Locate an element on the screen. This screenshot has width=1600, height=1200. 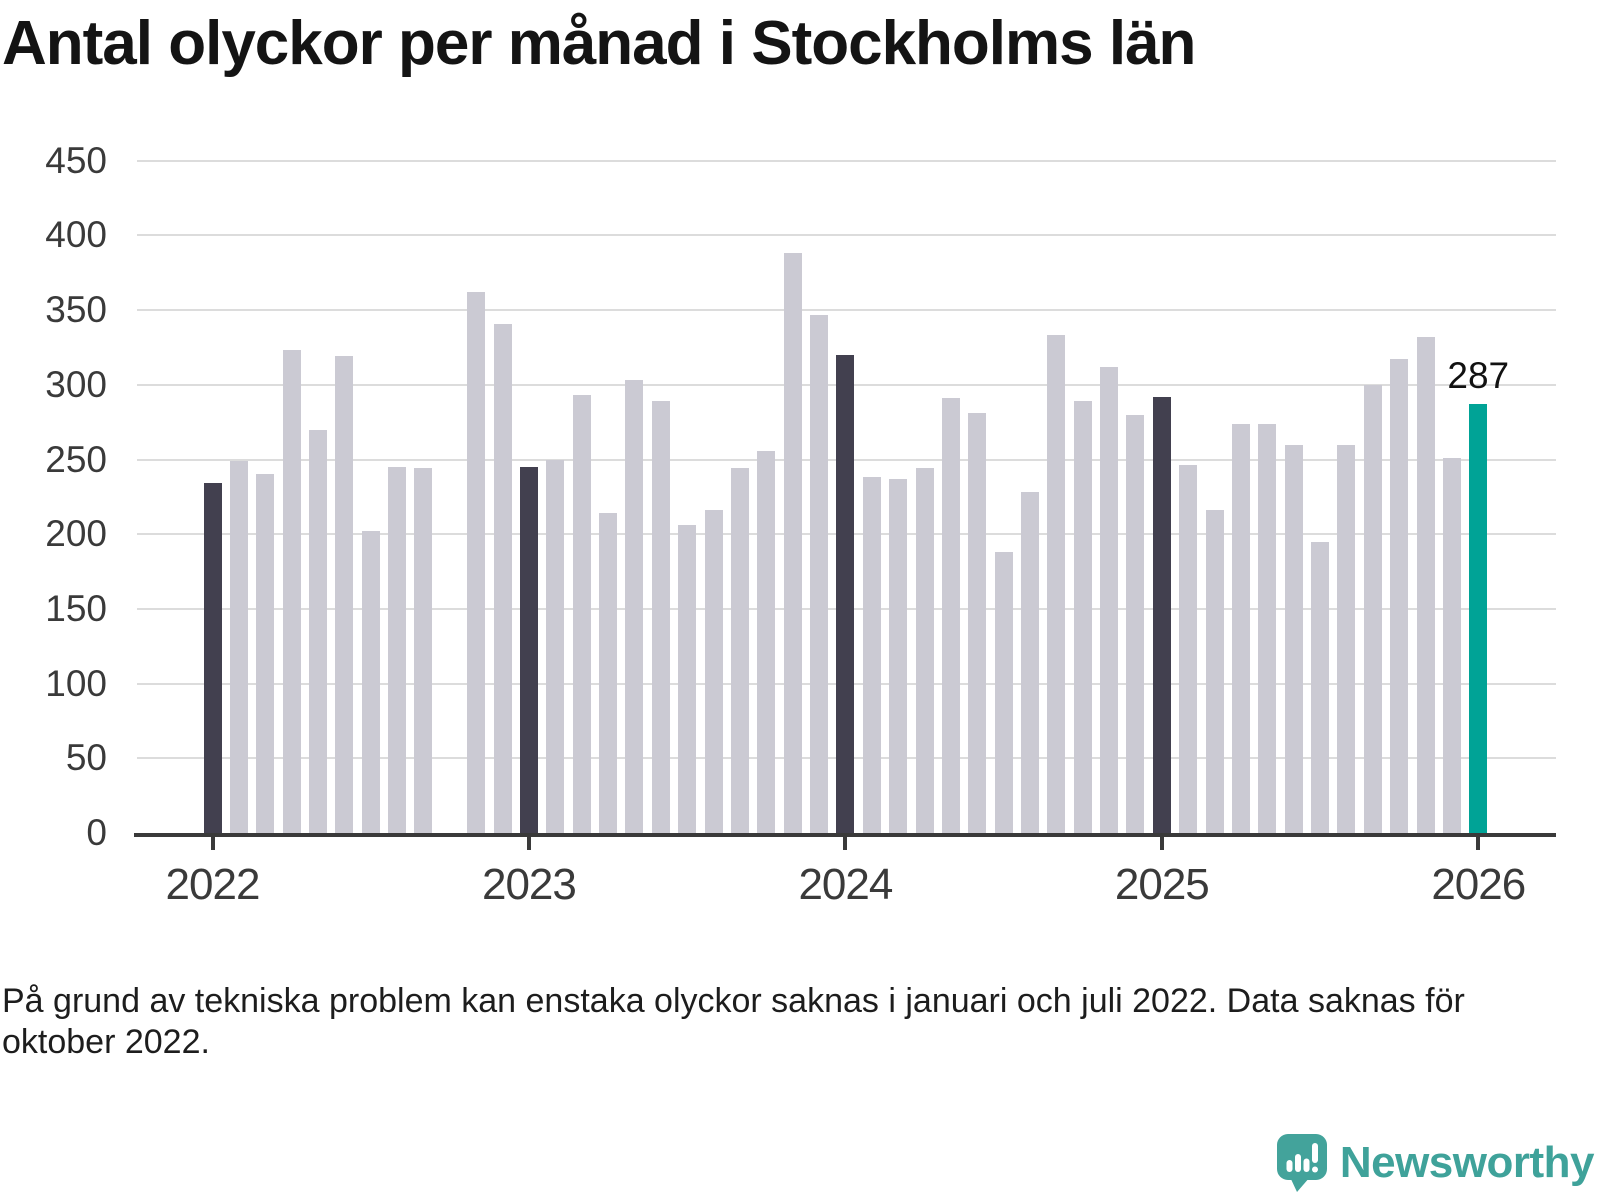
bar-okt-2025 is located at coordinates (1399, 596).